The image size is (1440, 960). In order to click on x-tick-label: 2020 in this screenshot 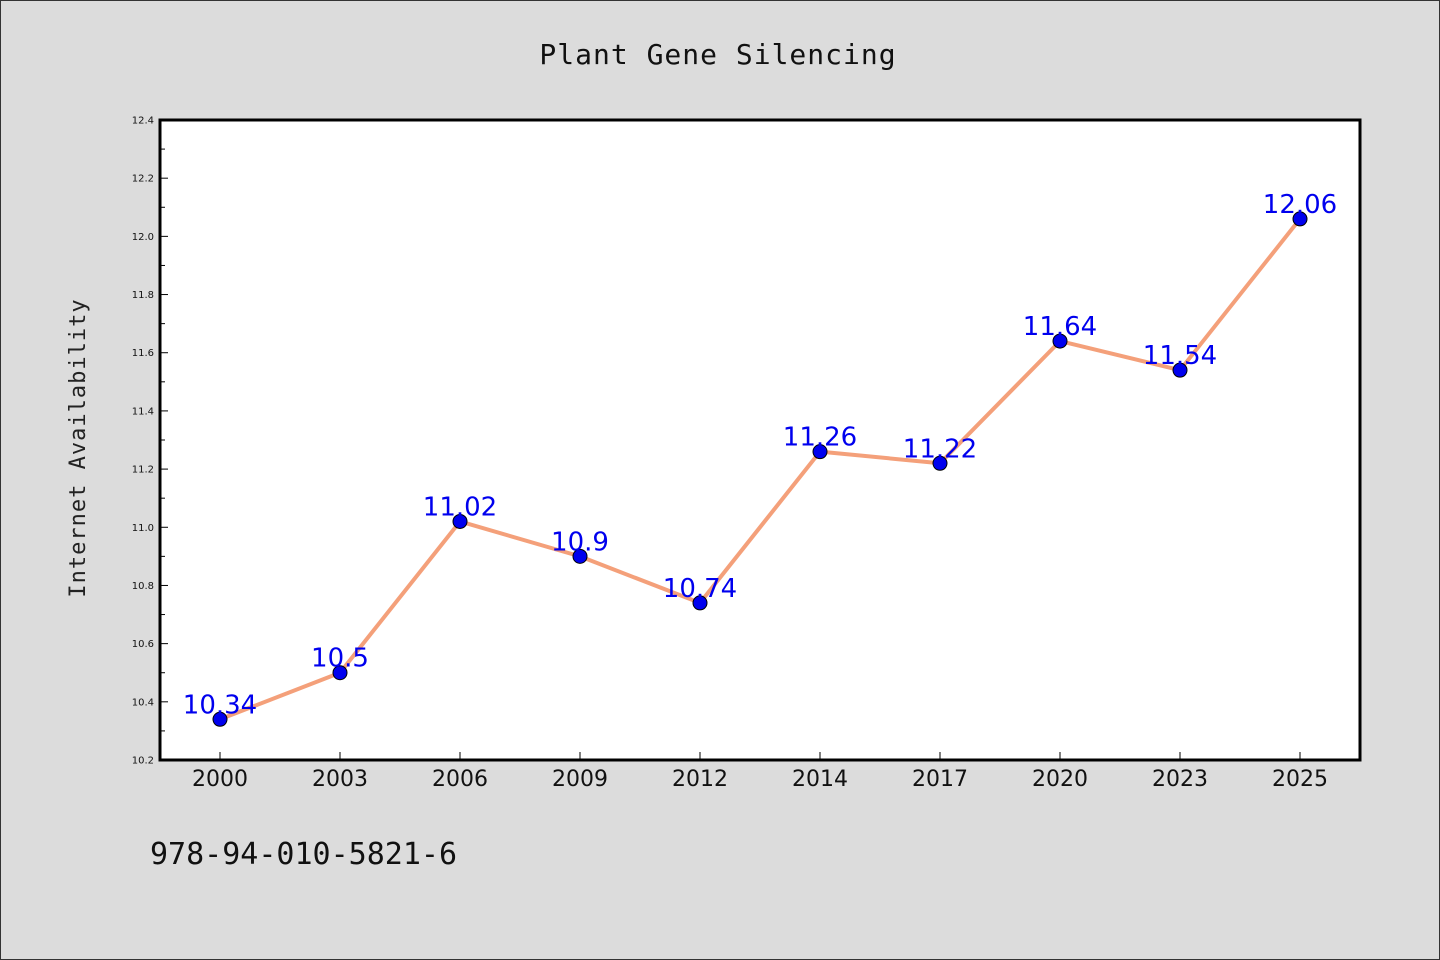, I will do `click(1060, 779)`.